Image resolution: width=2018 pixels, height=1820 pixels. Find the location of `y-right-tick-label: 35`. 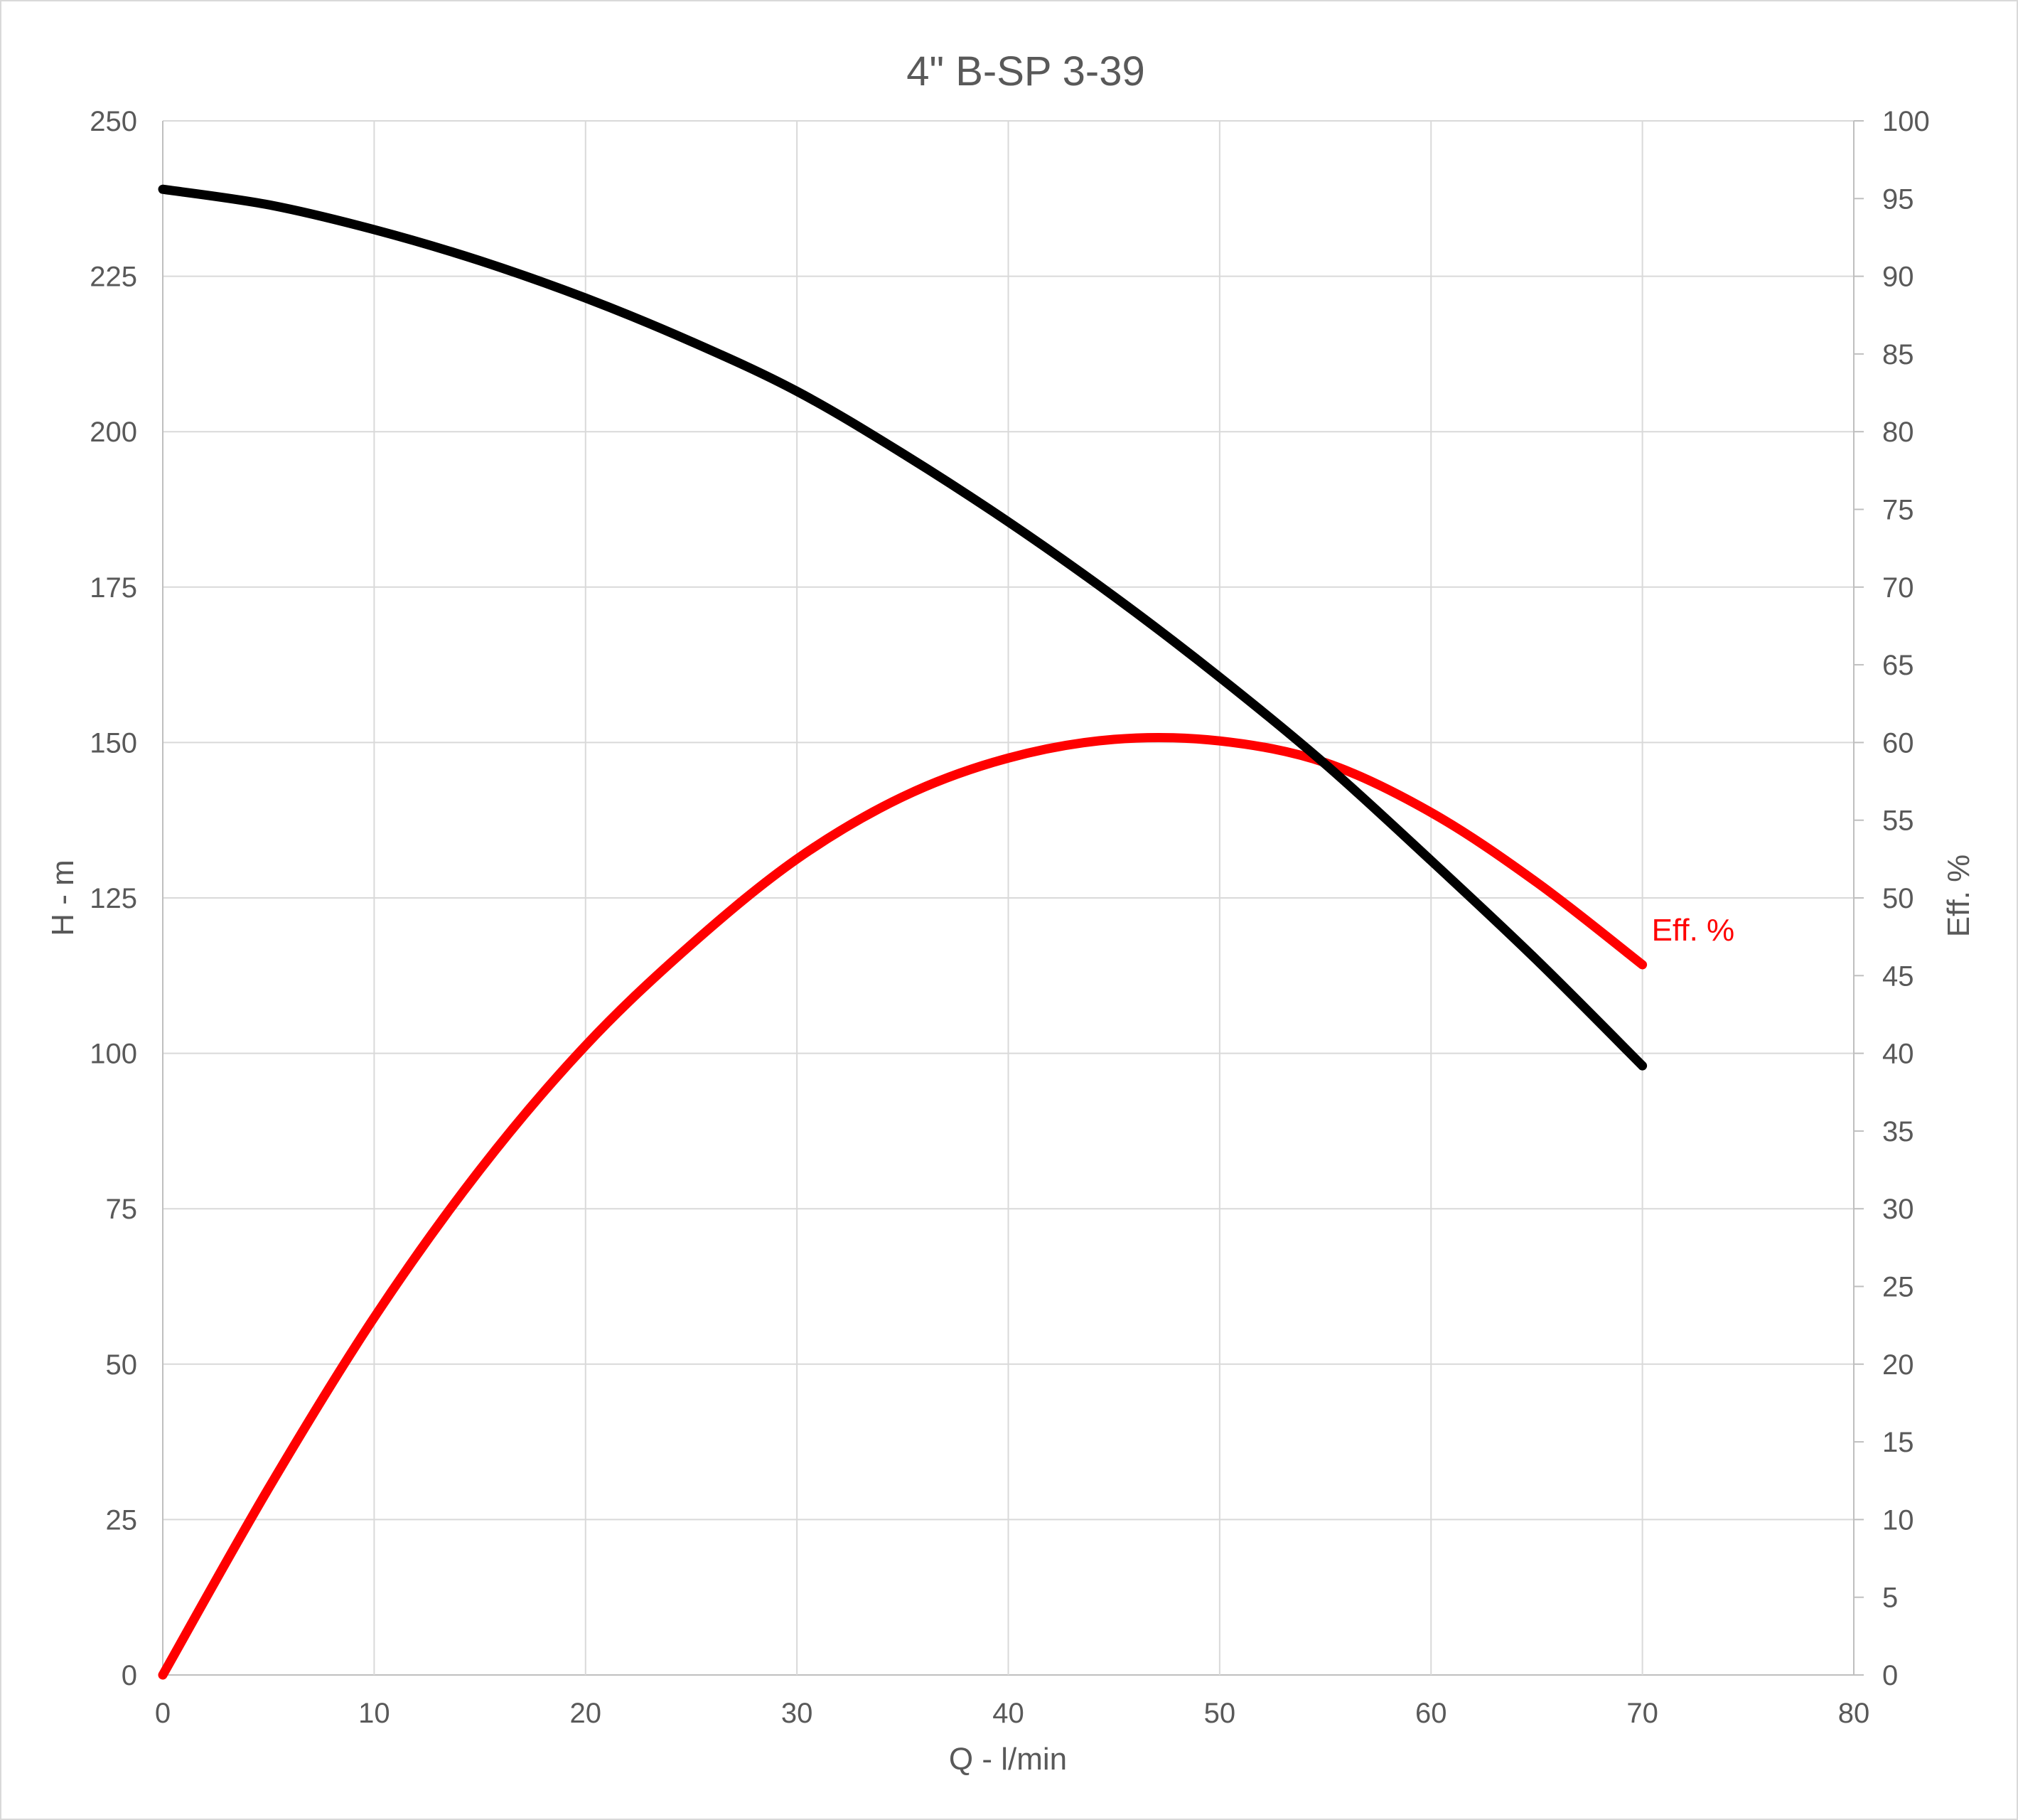

y-right-tick-label: 35 is located at coordinates (1898, 1131).